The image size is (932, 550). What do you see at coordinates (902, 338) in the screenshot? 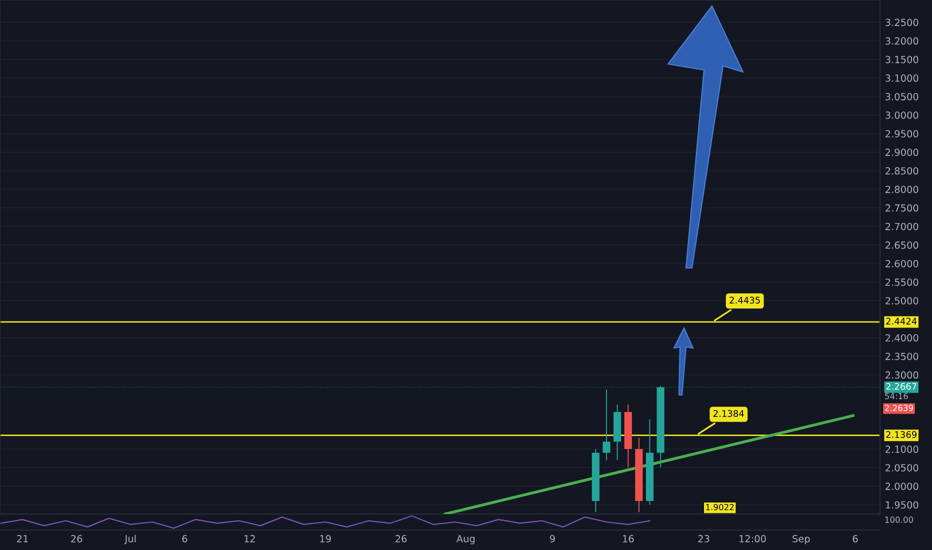
I see `y-tick-label: 2.4000` at bounding box center [902, 338].